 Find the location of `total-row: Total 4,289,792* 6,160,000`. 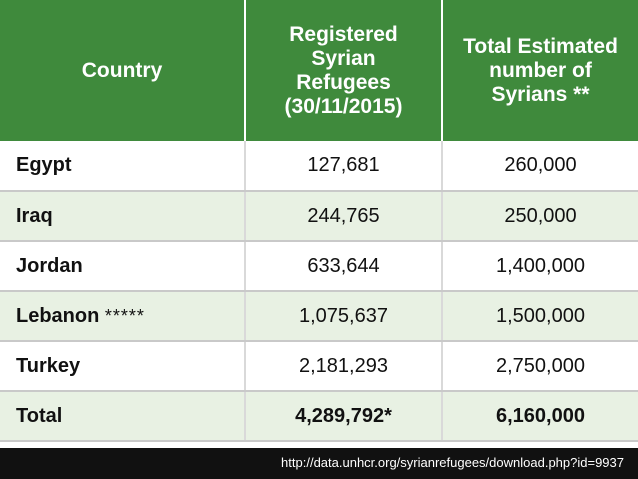

total-row: Total 4,289,792* 6,160,000 is located at coordinates (319, 416).